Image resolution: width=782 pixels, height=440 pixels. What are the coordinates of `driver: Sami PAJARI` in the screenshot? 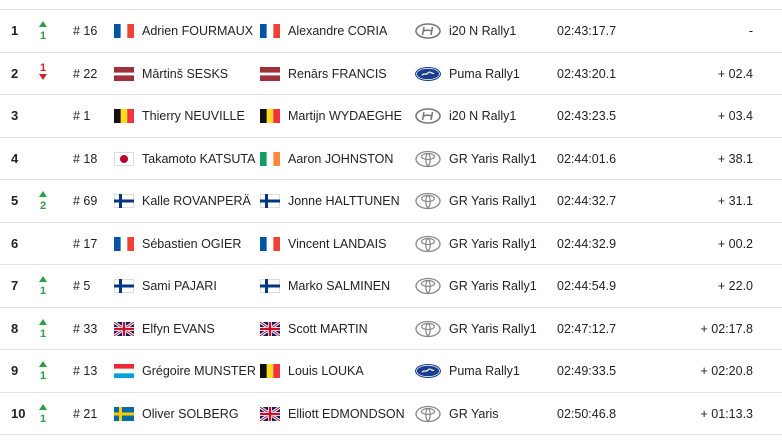 It's located at (179, 286).